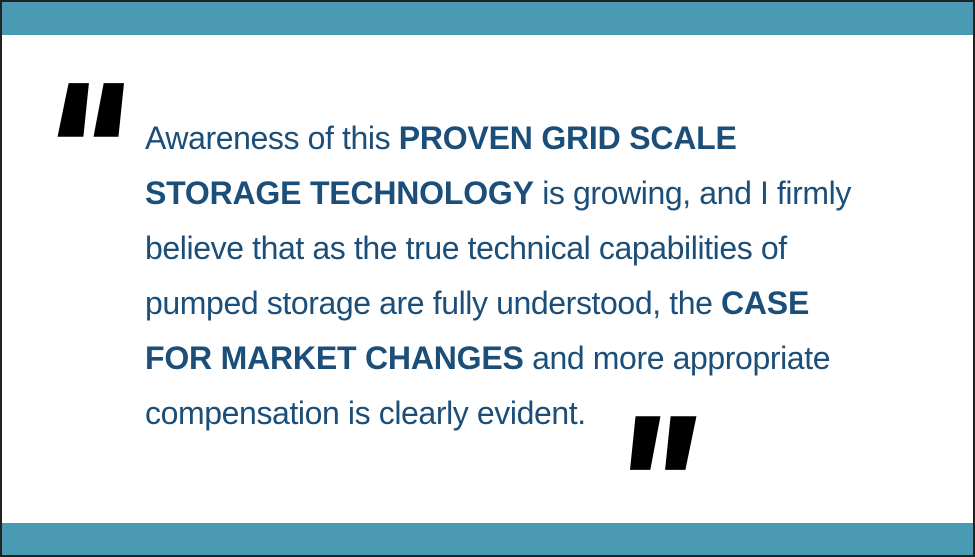 This screenshot has height=557, width=975. I want to click on quote-segment-bold: CASE, so click(765, 303).